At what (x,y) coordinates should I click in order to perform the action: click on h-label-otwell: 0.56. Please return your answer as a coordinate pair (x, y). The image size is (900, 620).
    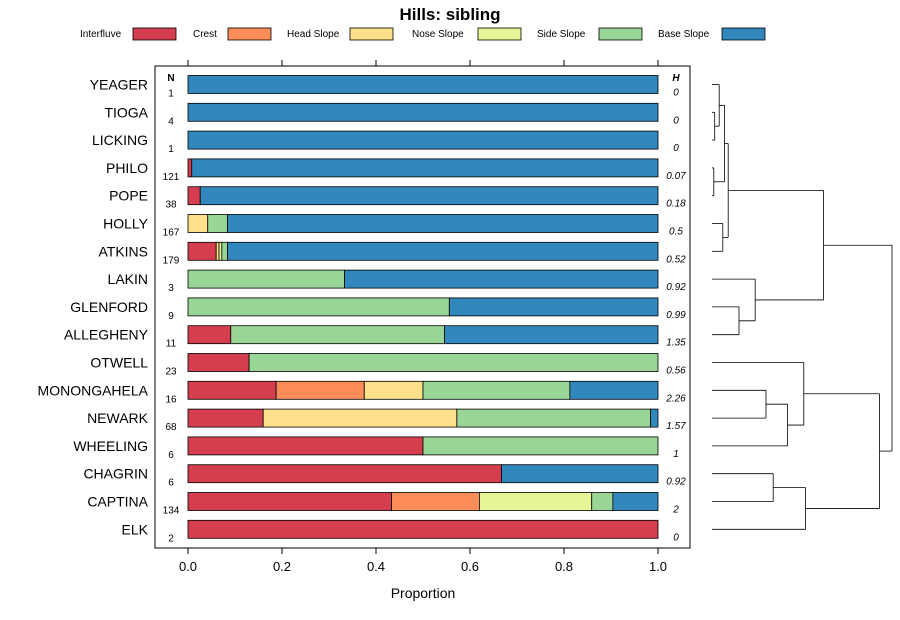
    Looking at the image, I should click on (676, 371).